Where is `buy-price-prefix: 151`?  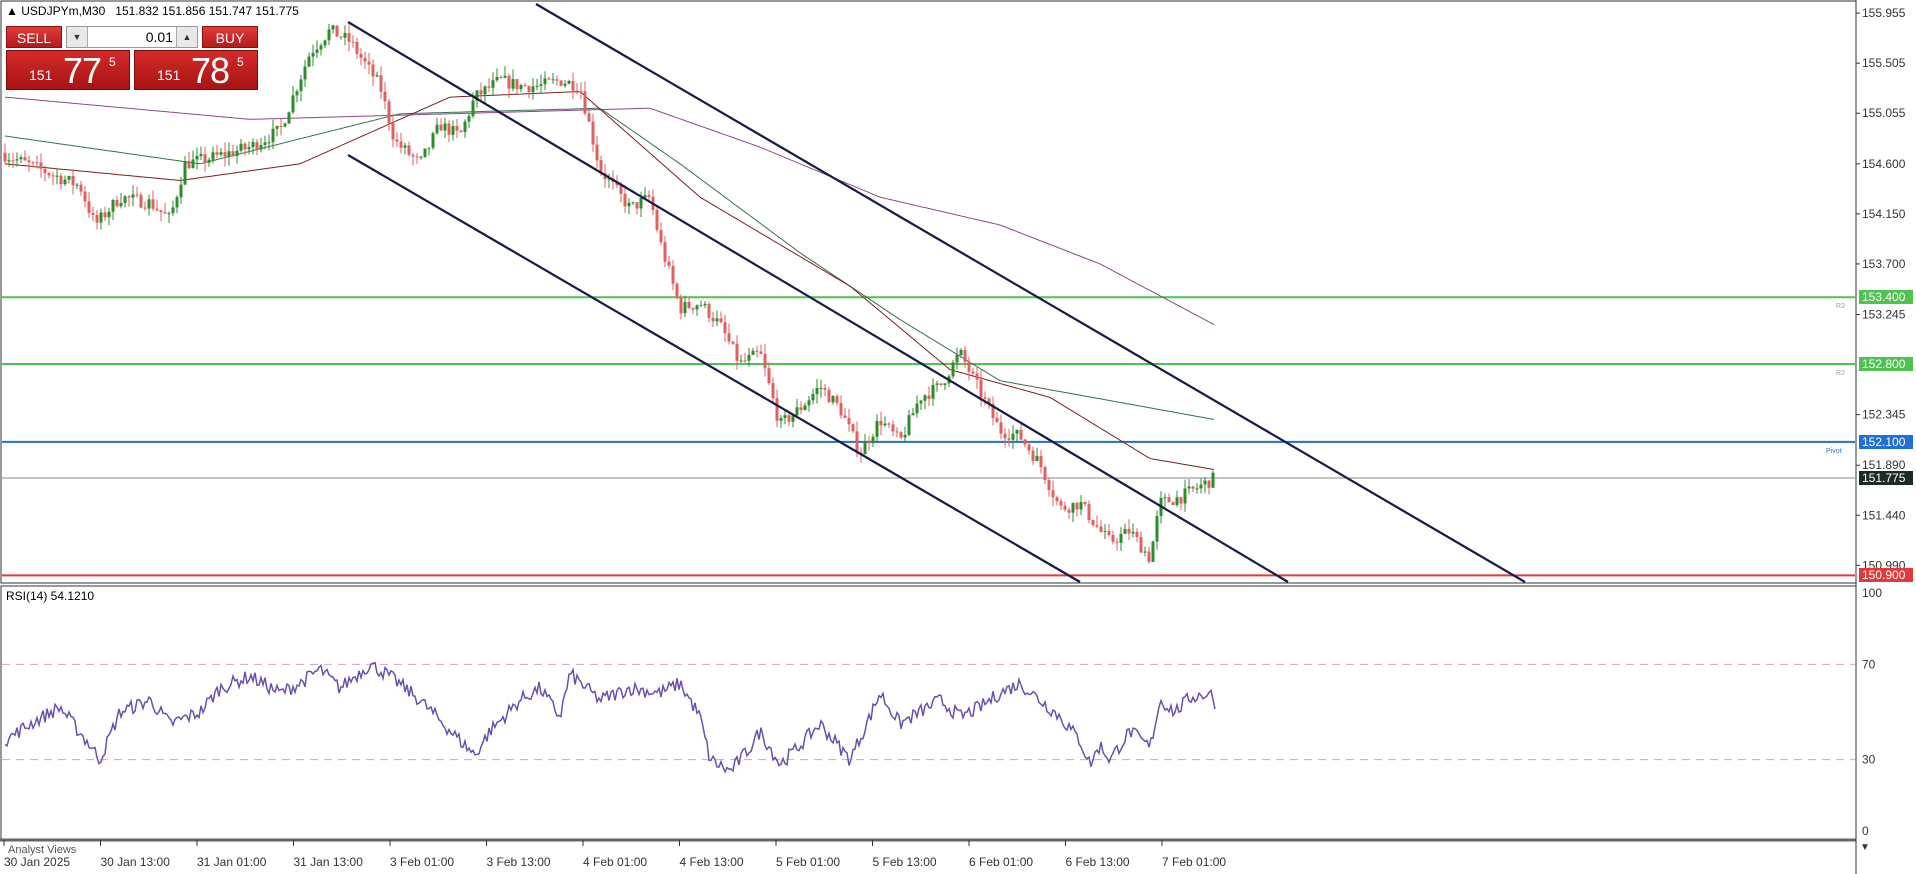 buy-price-prefix: 151 is located at coordinates (169, 75).